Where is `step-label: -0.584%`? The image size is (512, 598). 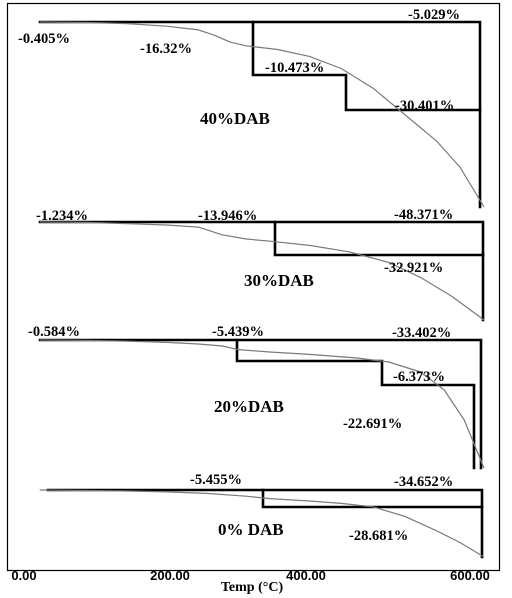
step-label: -0.584% is located at coordinates (54, 332).